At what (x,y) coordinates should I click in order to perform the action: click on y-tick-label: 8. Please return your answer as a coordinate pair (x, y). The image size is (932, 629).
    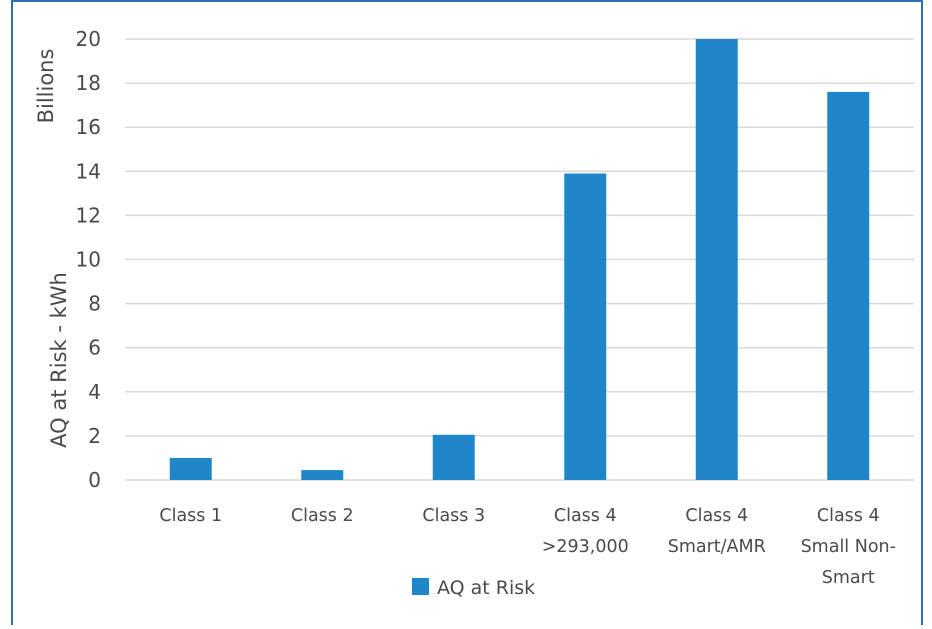
    Looking at the image, I should click on (94, 304).